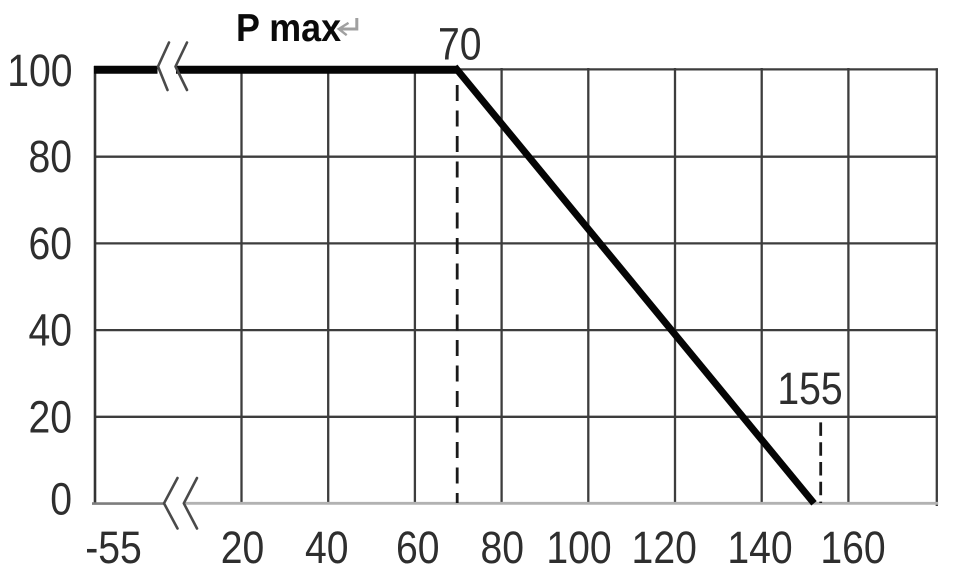  I want to click on svg-text: 70, so click(460, 44).